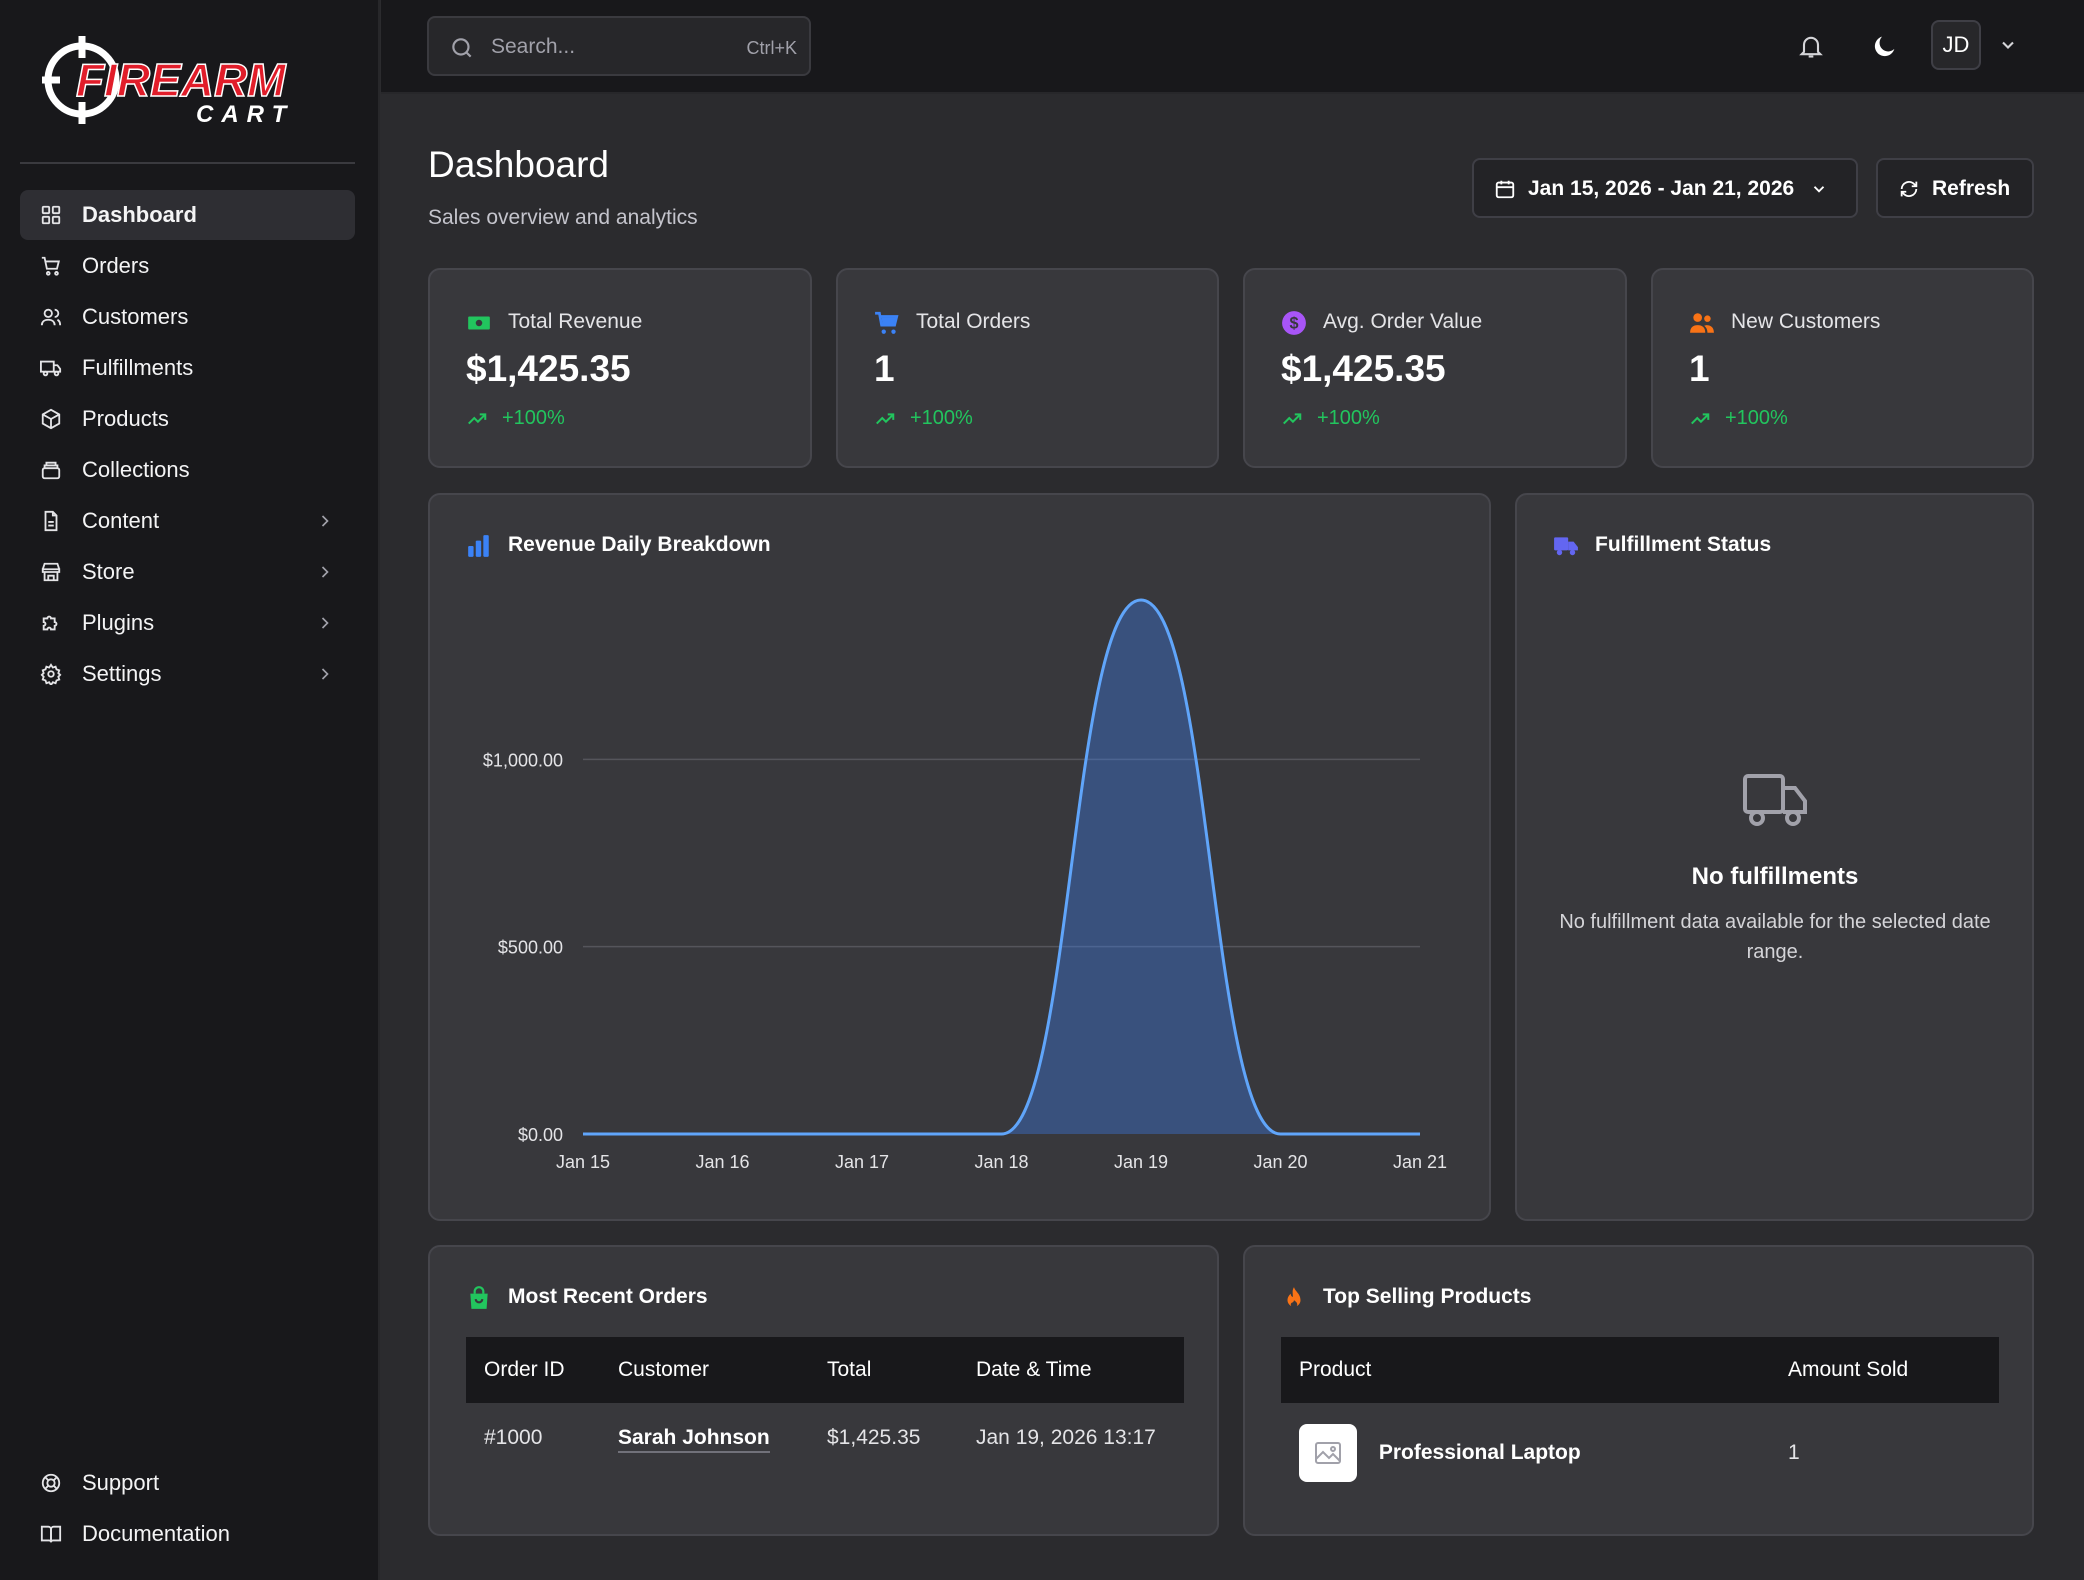 The width and height of the screenshot is (2084, 1580). Describe the element at coordinates (2008, 45) in the screenshot. I see `chevron-down-icon` at that location.